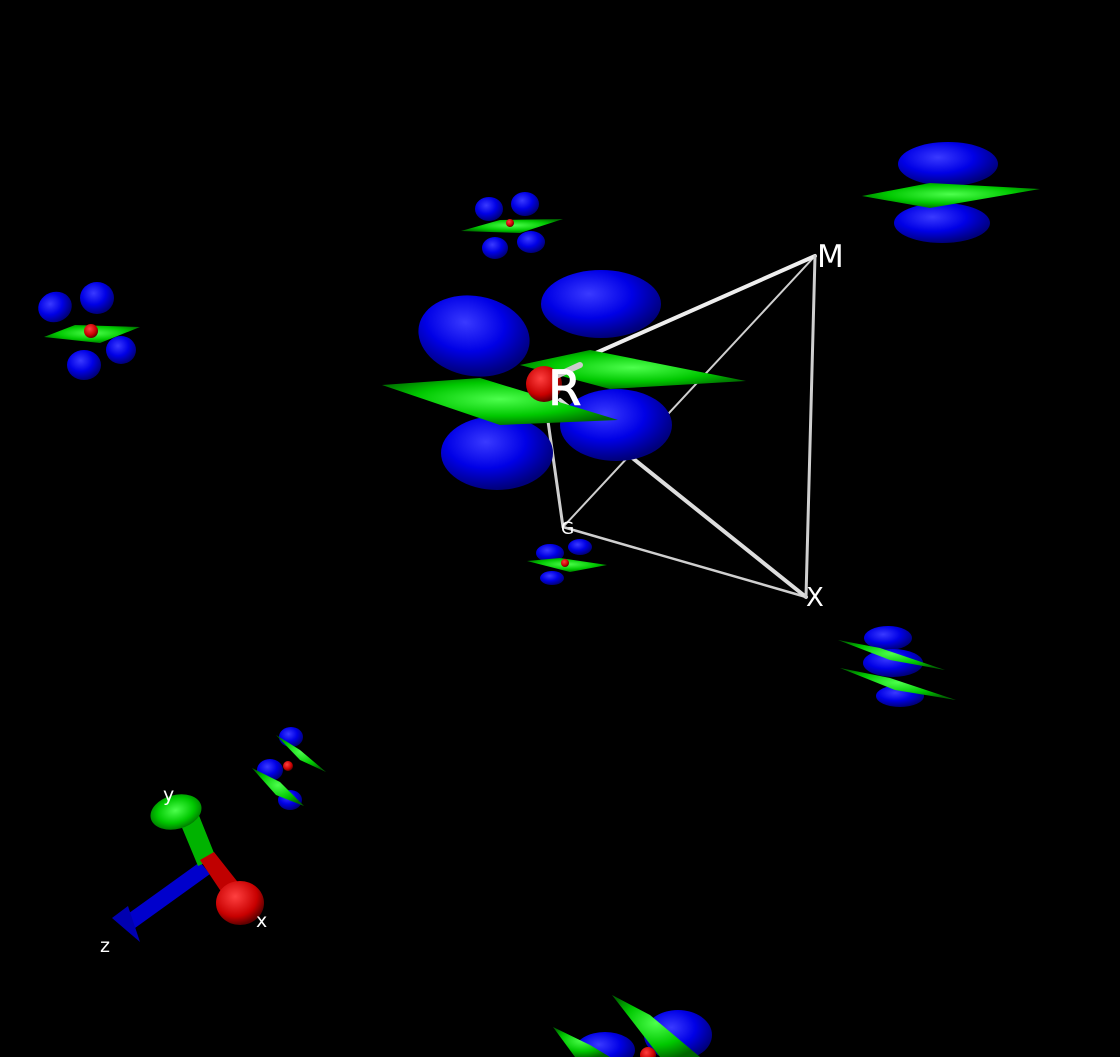 Image resolution: width=1120 pixels, height=1057 pixels. I want to click on y-axis-cap, so click(176, 812).